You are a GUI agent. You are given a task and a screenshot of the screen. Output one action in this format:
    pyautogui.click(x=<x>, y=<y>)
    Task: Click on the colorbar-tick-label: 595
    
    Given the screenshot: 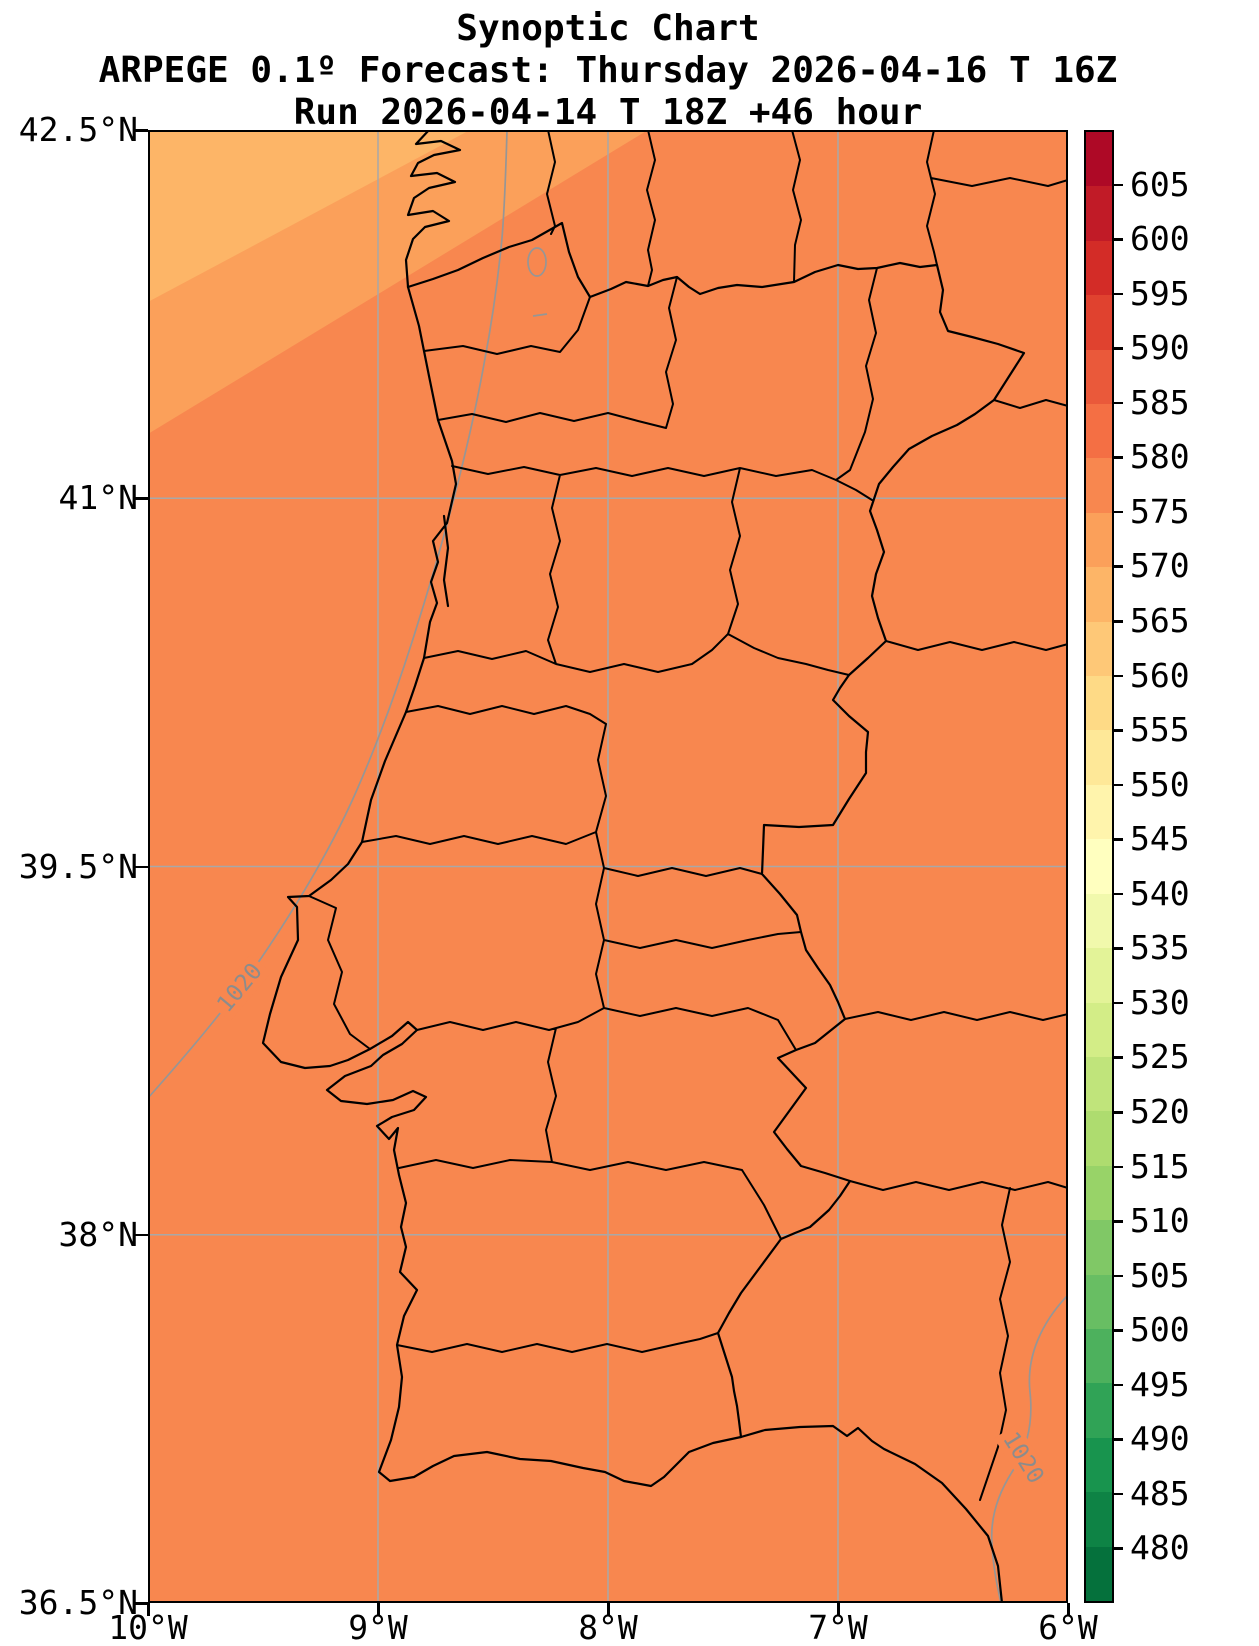 What is the action you would take?
    pyautogui.click(x=1160, y=293)
    